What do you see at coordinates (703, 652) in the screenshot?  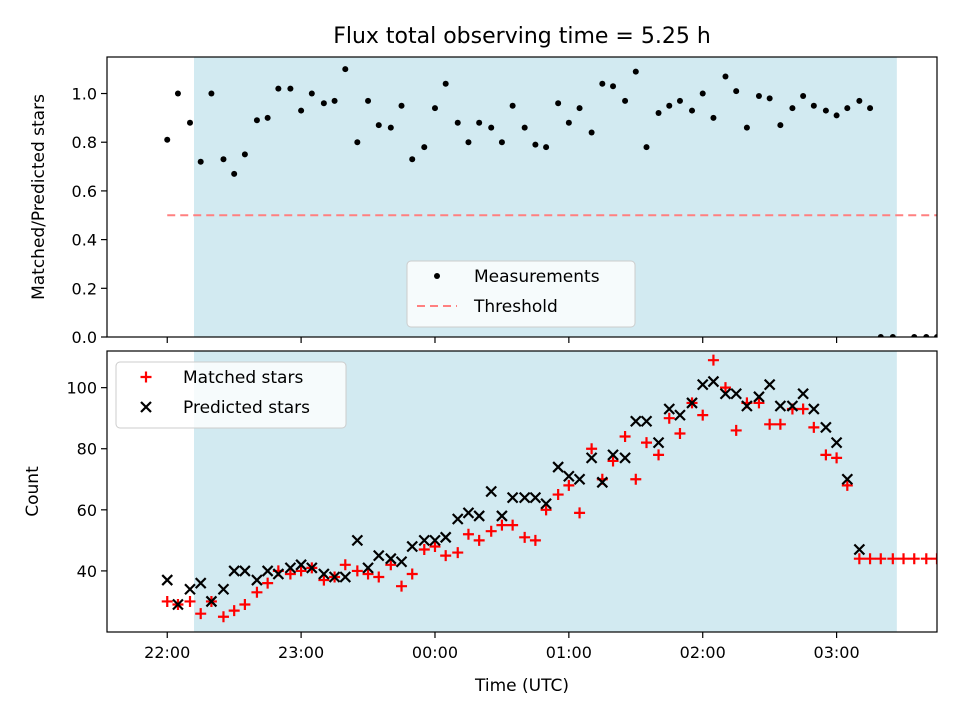 I see `bottom-xtick-label: 02:00` at bounding box center [703, 652].